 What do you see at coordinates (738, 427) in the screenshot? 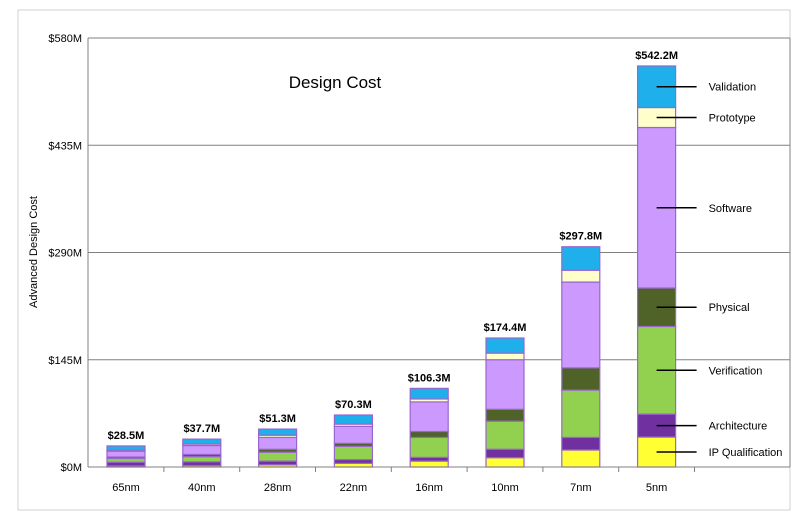
I see `legend-label: Architecture` at bounding box center [738, 427].